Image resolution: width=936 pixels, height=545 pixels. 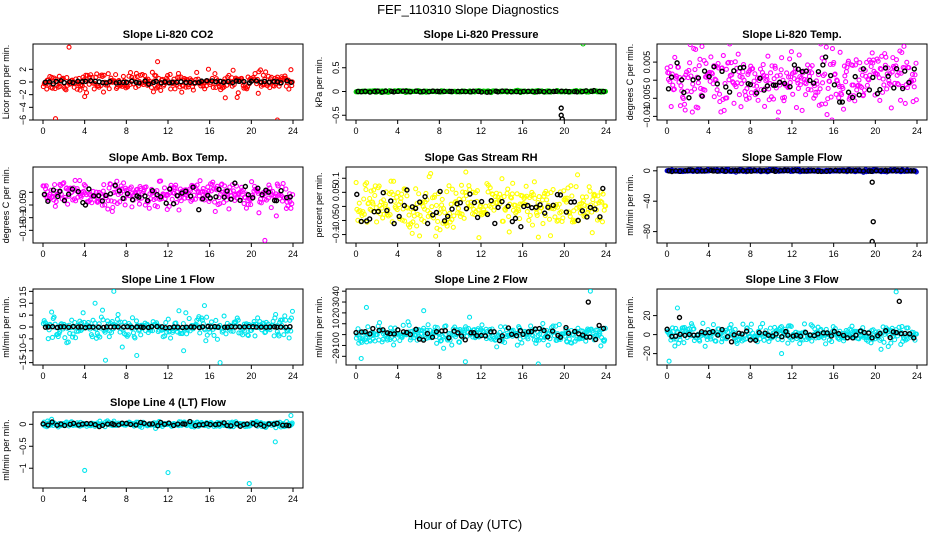 I want to click on points-layer, so click(x=480, y=327).